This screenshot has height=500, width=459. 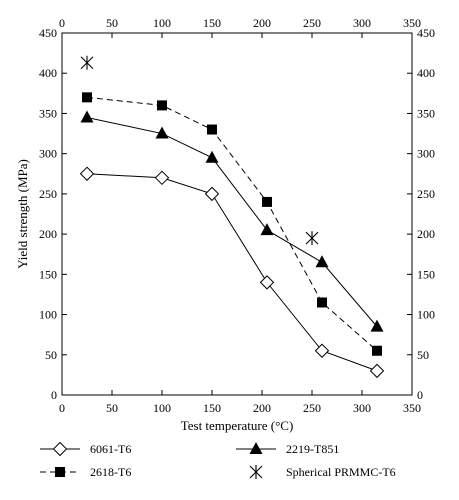 I want to click on legend-item-2219-t851: 2219-T851, so click(x=287, y=449).